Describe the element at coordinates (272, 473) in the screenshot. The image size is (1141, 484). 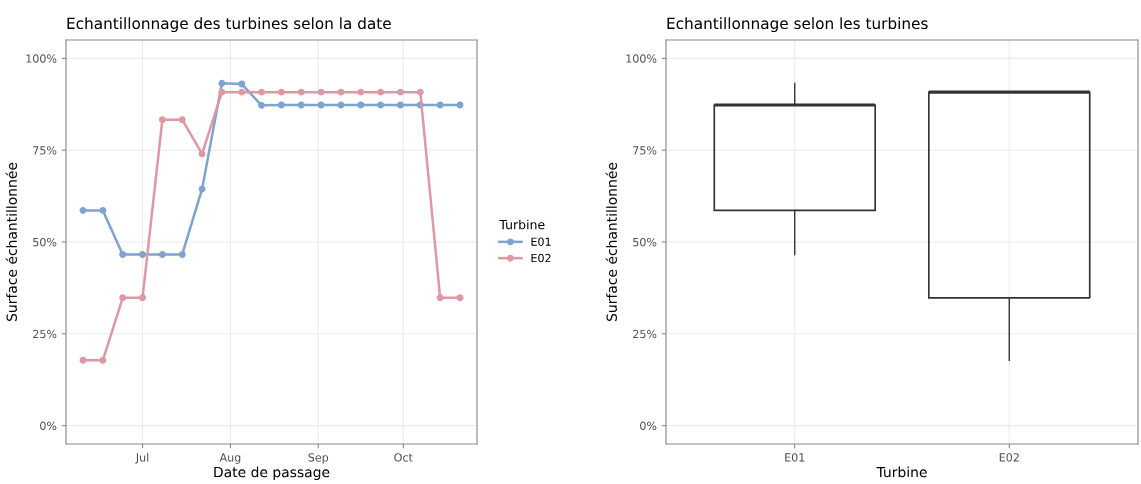
I see `x-axis-title: Date de passage` at that location.